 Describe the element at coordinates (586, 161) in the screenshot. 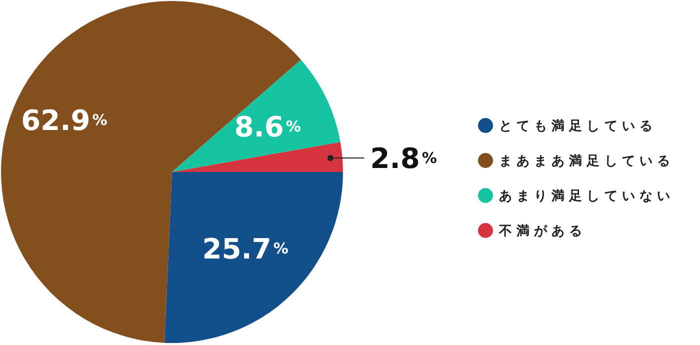

I see `legend-label: まあまあ満足している` at that location.